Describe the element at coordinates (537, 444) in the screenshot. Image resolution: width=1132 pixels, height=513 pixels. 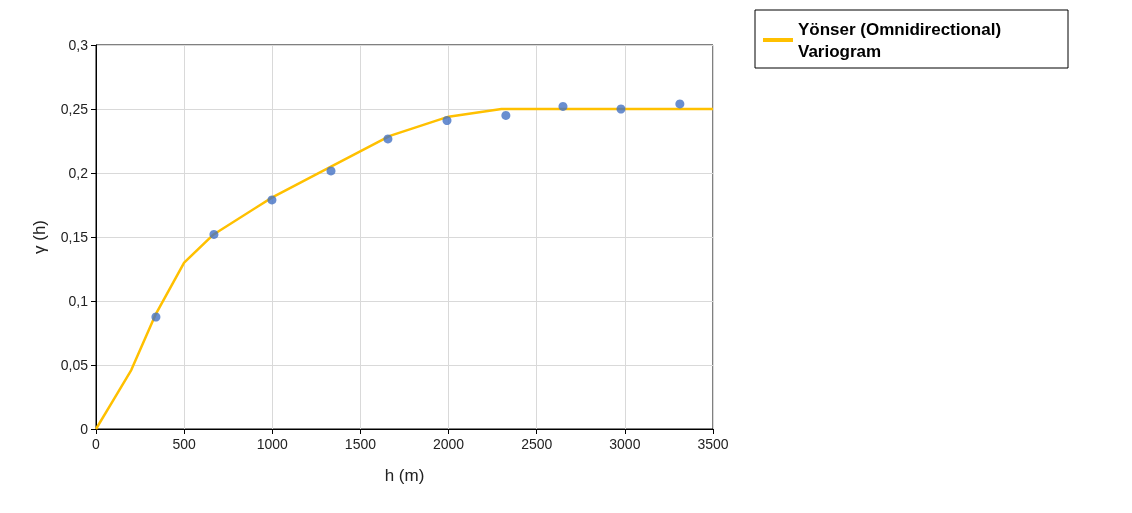
I see `x-tick-label: 2500` at that location.